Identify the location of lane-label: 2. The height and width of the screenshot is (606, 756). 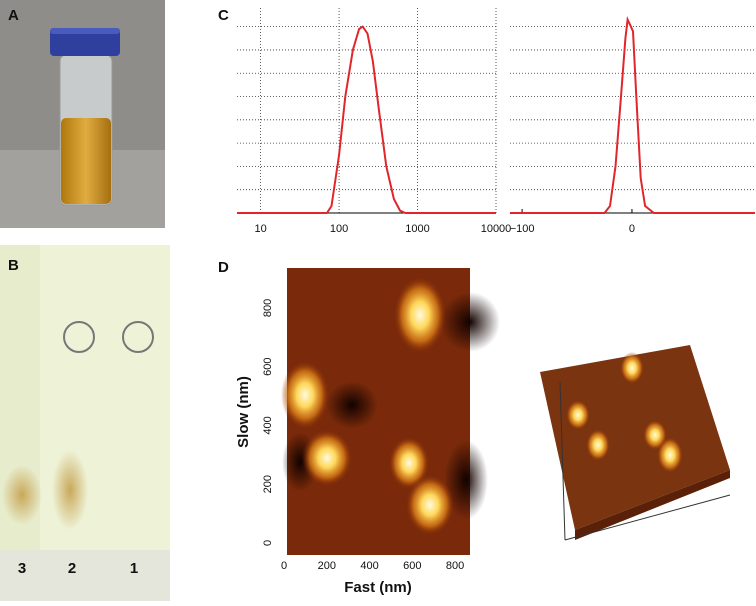
(72, 568).